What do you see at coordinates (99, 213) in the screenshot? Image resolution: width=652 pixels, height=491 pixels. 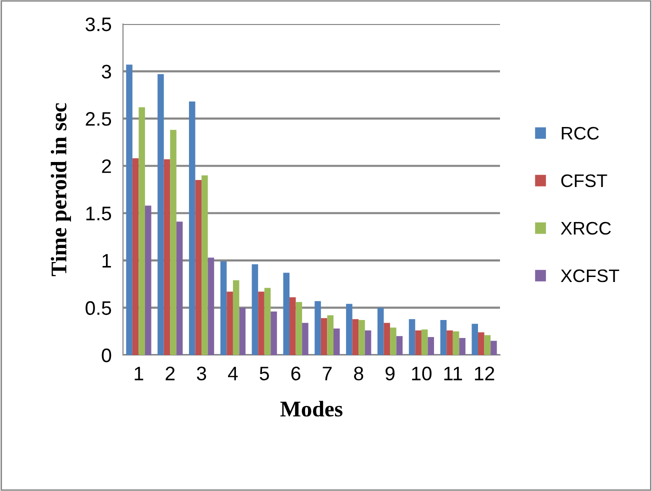 I see `y-tick-label: 1.5` at bounding box center [99, 213].